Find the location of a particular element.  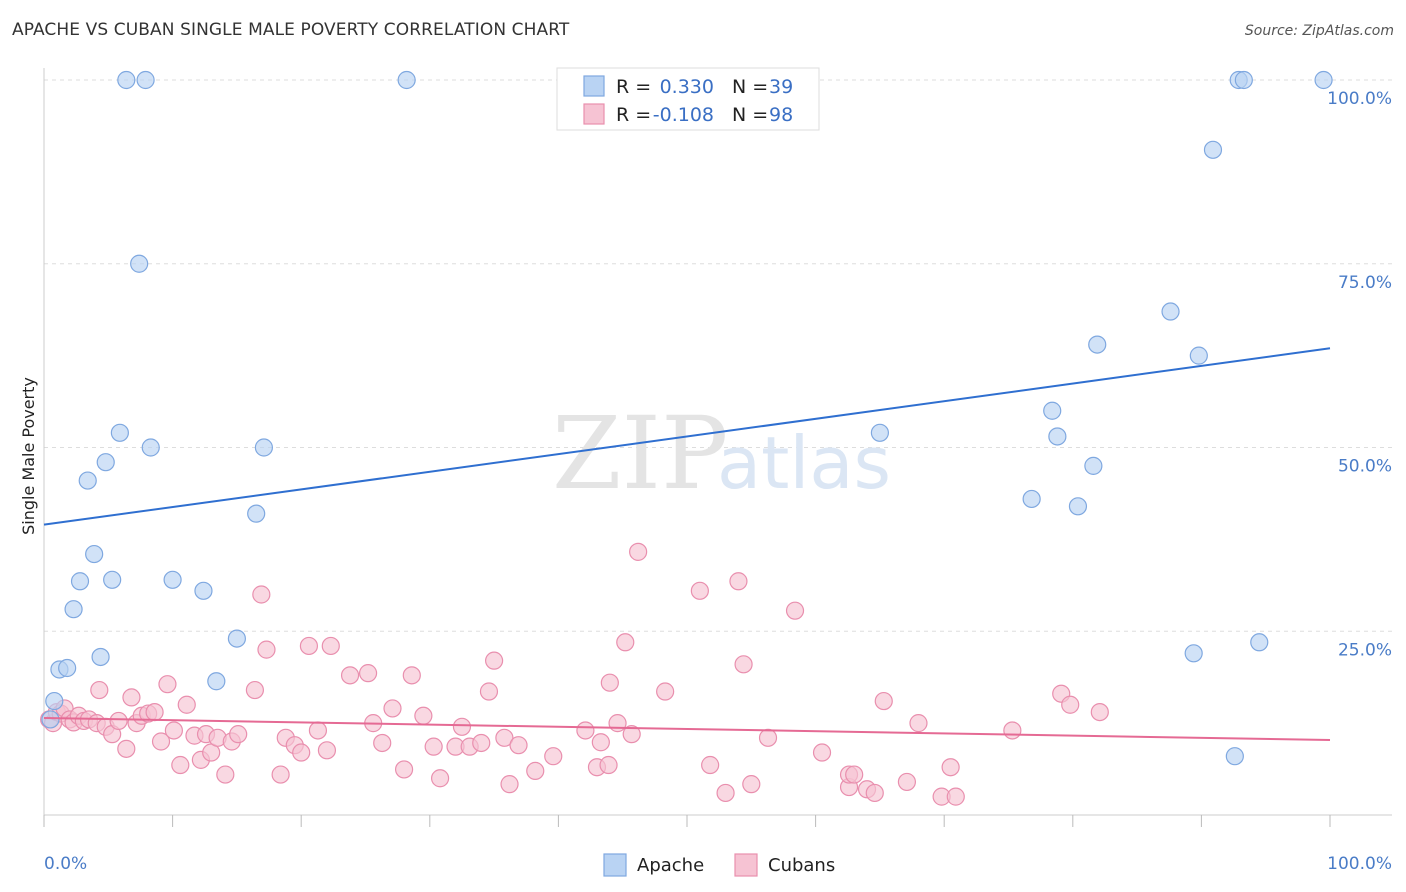

watermark-zip: ZIP is located at coordinates (640, 453).